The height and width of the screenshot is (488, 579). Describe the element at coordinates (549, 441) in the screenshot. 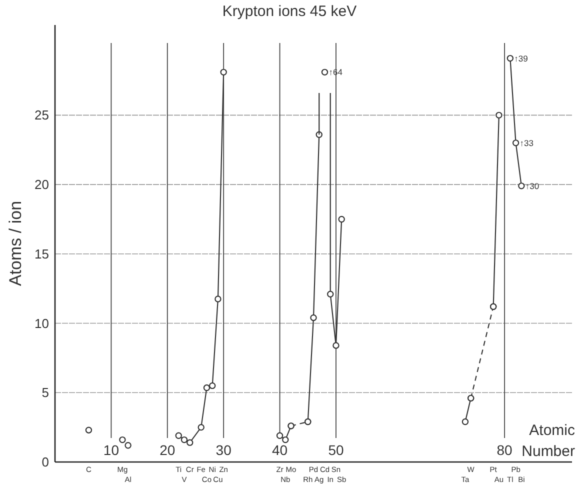

I see `x-axis-title: Atomic Number` at that location.